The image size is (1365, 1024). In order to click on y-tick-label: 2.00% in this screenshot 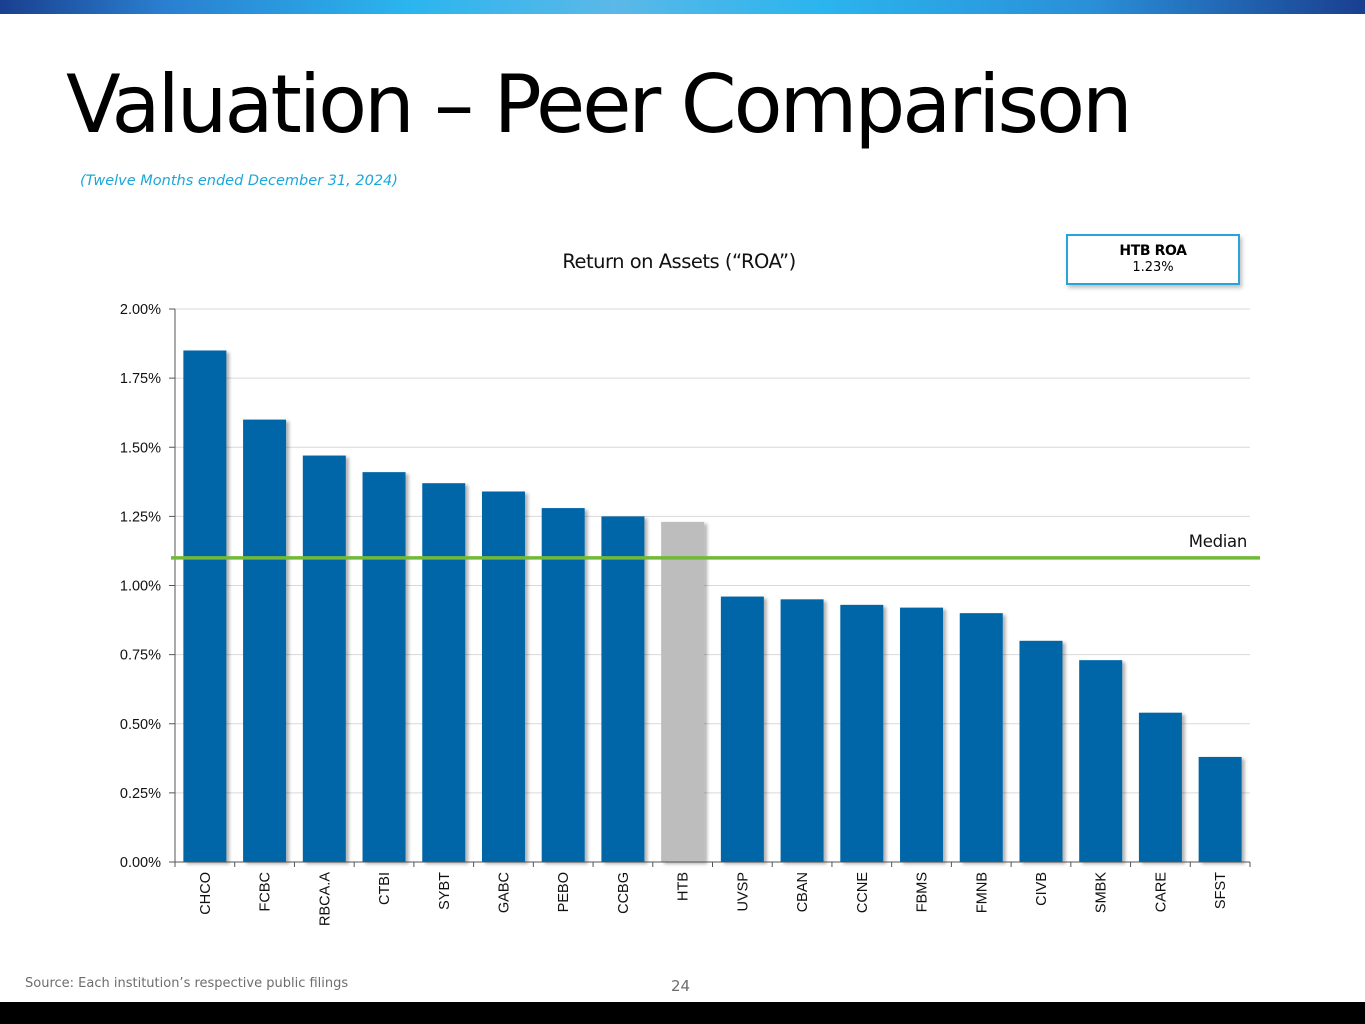, I will do `click(140, 310)`.